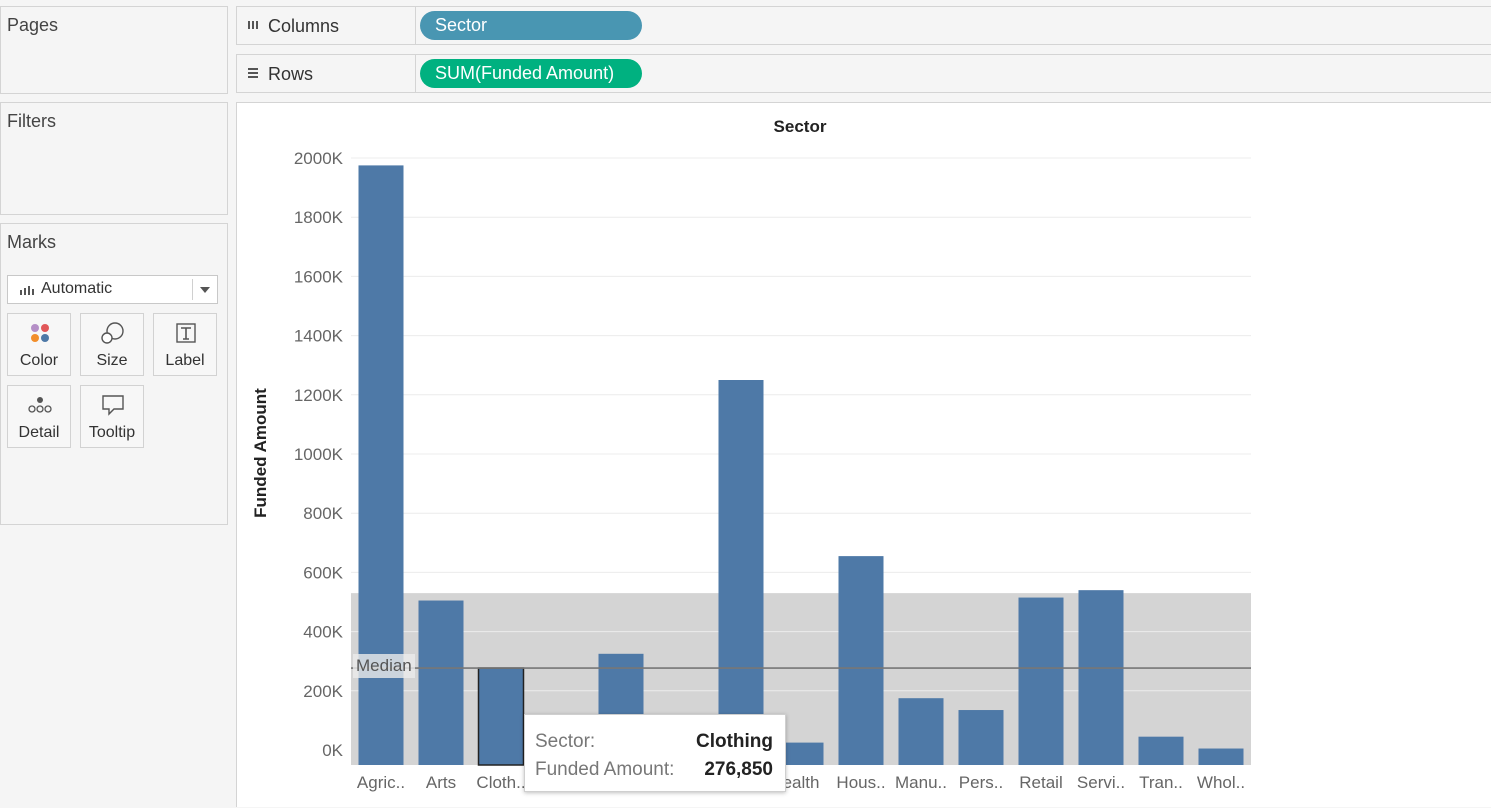 This screenshot has height=808, width=1491. I want to click on tooltip-button: Tooltip, so click(112, 416).